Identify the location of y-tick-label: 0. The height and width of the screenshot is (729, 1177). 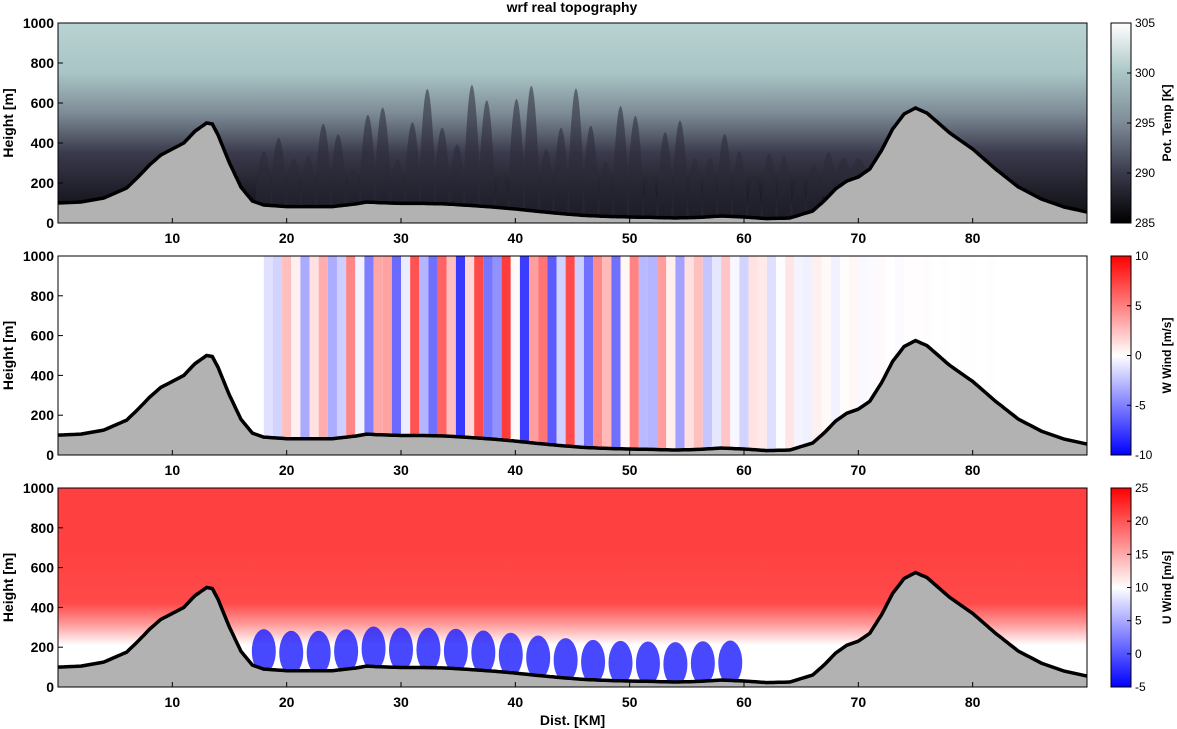
(50, 223).